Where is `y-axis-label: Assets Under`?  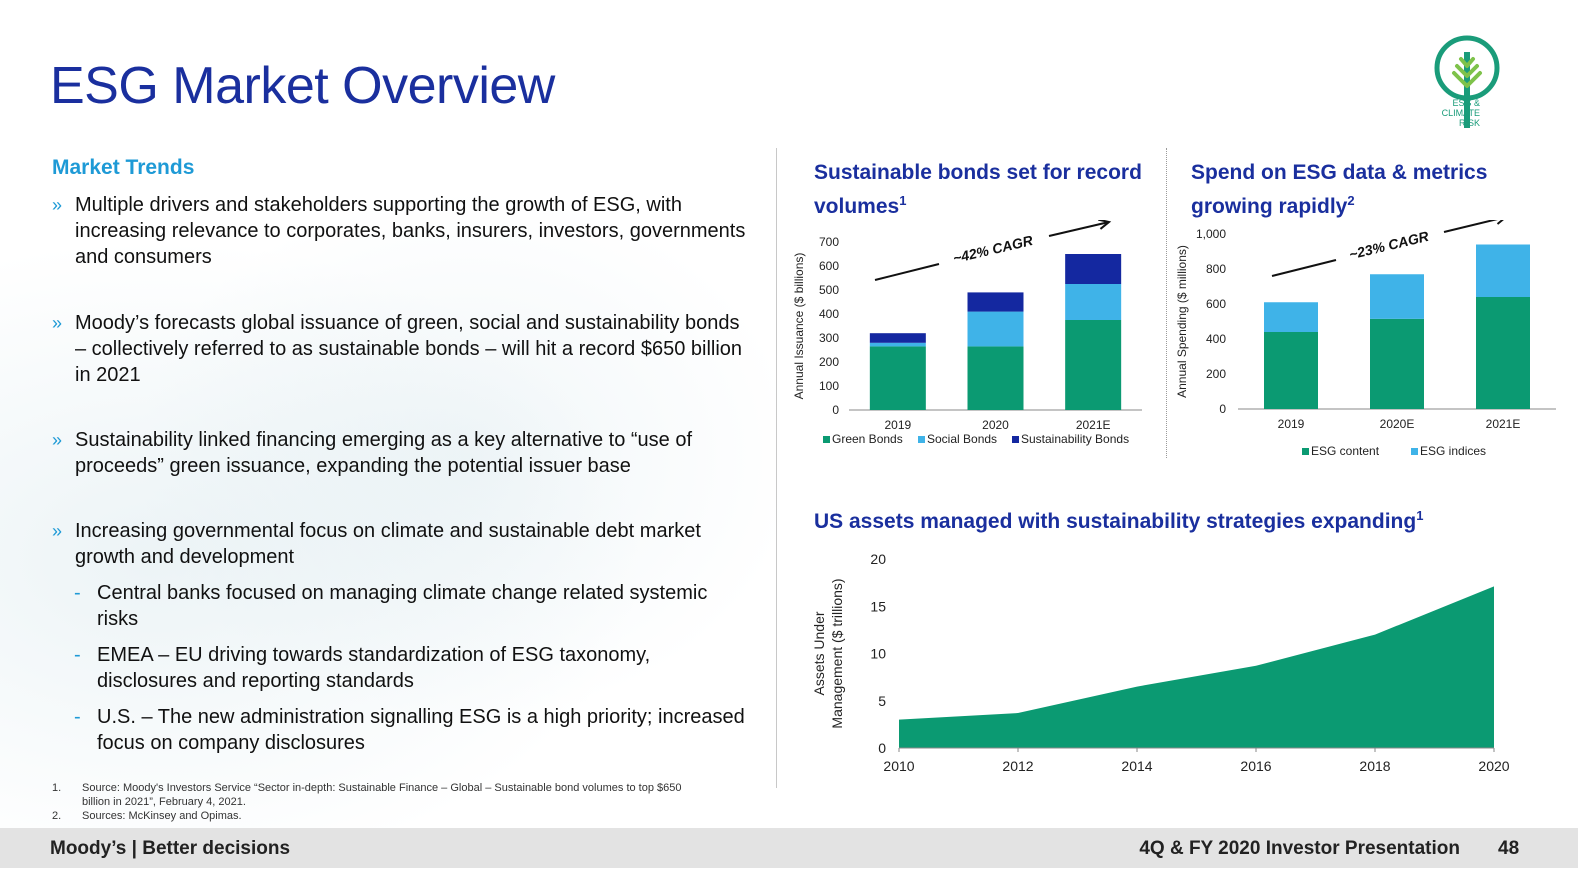 y-axis-label: Assets Under is located at coordinates (819, 653).